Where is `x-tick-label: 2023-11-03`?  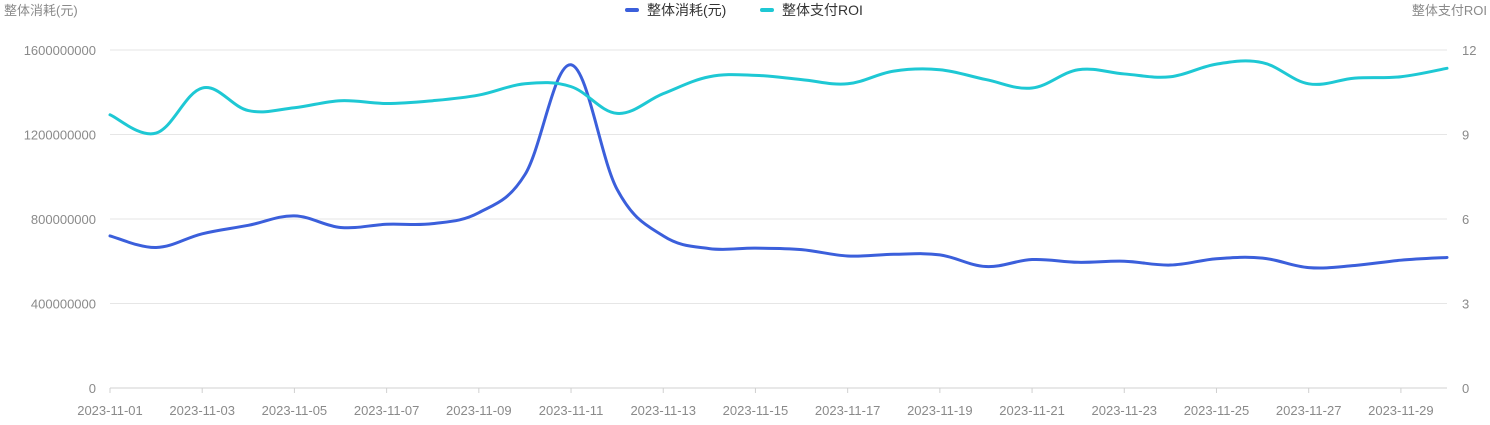
x-tick-label: 2023-11-03 is located at coordinates (202, 410).